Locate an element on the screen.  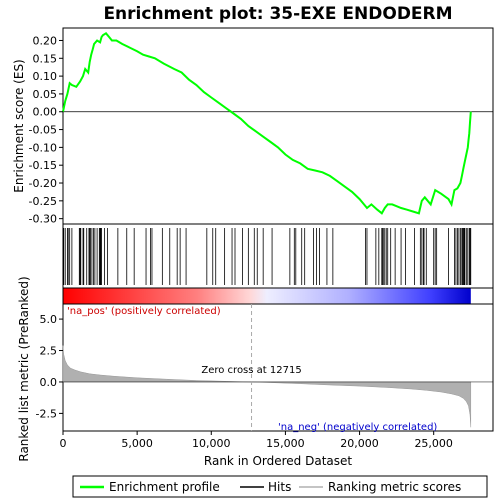
ranking-metric-area is located at coordinates (267, 386).